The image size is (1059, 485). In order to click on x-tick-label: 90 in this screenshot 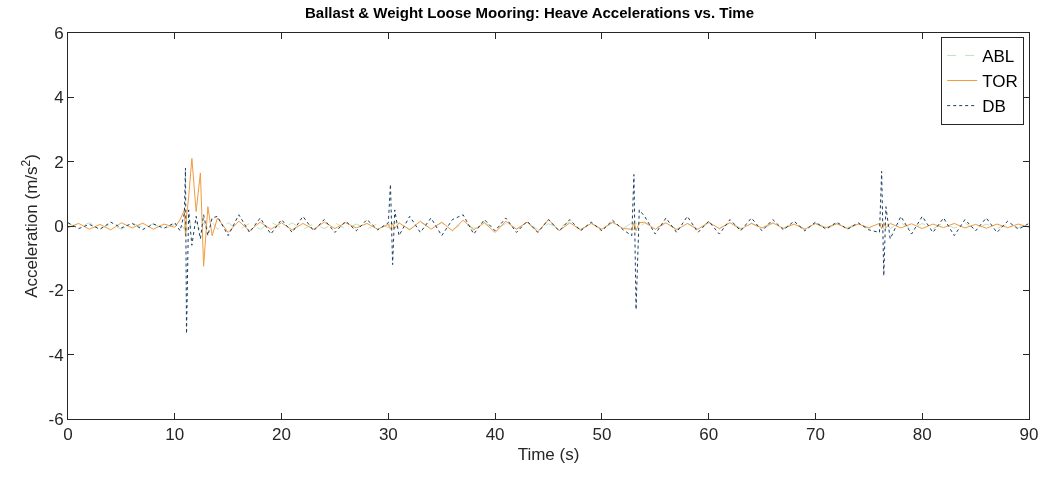, I will do `click(1029, 435)`.